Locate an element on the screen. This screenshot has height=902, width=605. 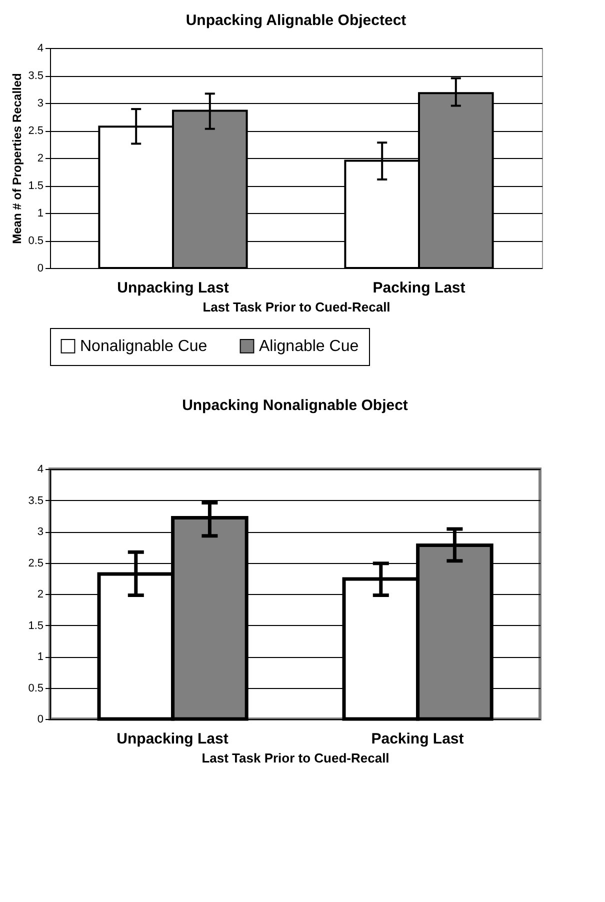
chart-title: Unpacking Nonalignable Object is located at coordinates (295, 405).